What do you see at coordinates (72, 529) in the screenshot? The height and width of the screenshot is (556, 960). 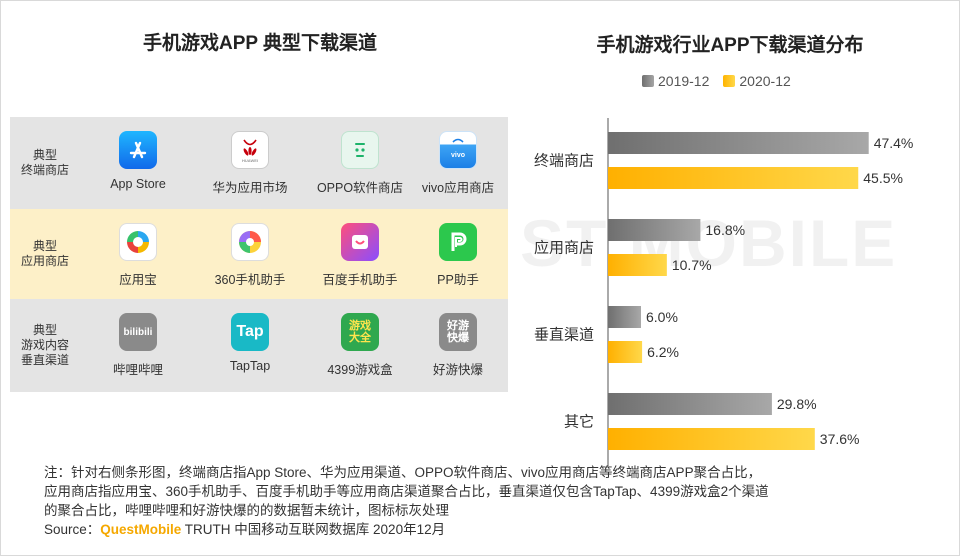 I see `source-prefix: Source：` at bounding box center [72, 529].